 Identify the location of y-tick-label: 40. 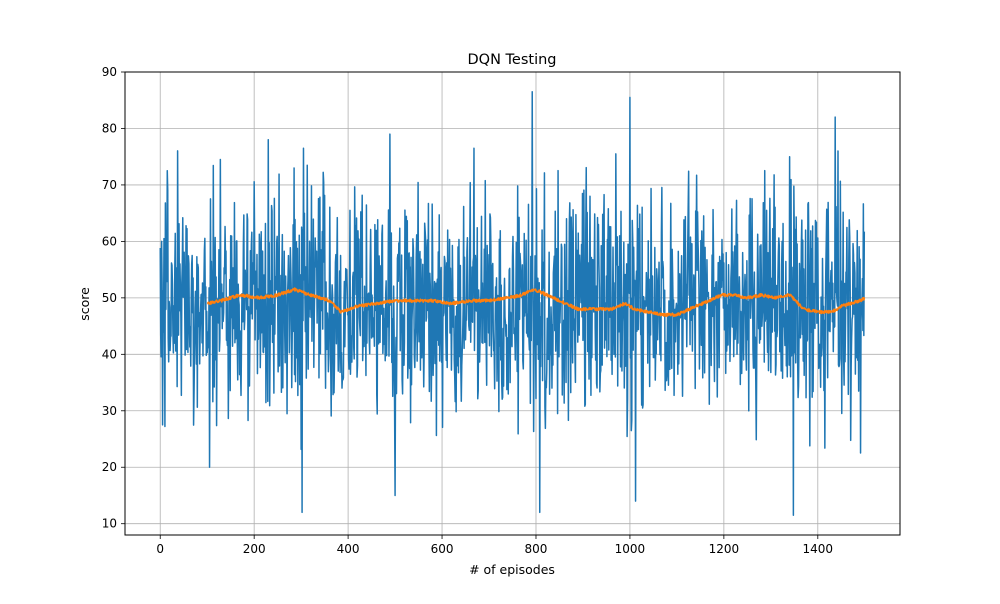
(109, 354).